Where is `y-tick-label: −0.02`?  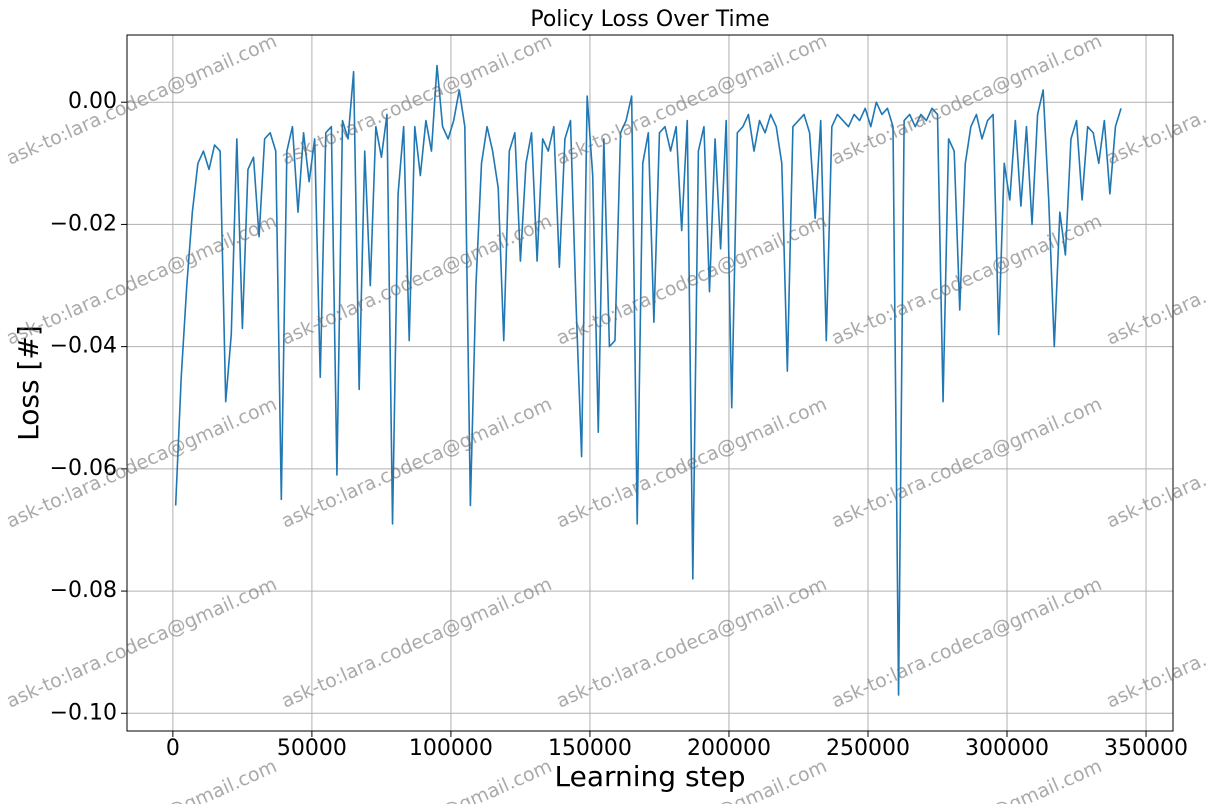
y-tick-label: −0.02 is located at coordinates (83, 223).